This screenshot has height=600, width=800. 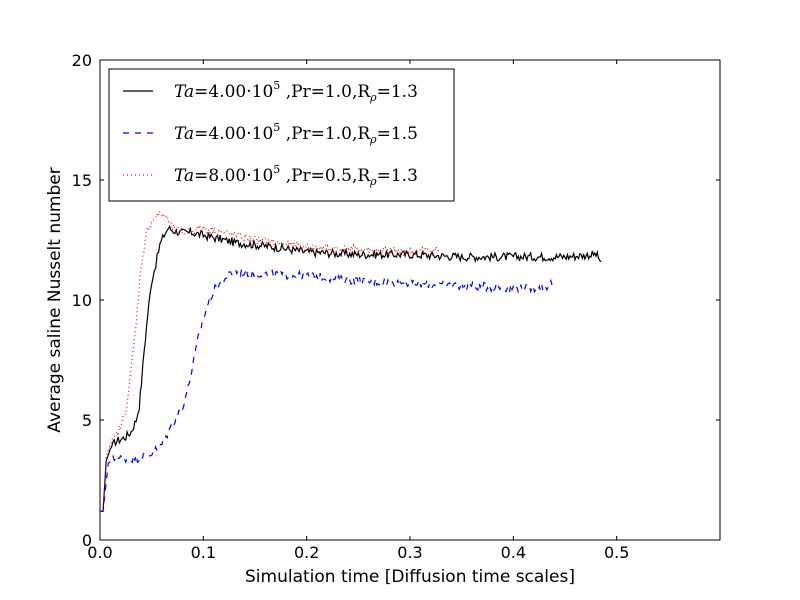 I want to click on x-axis-label: Simulation time [Diffusion time scales], so click(x=410, y=577).